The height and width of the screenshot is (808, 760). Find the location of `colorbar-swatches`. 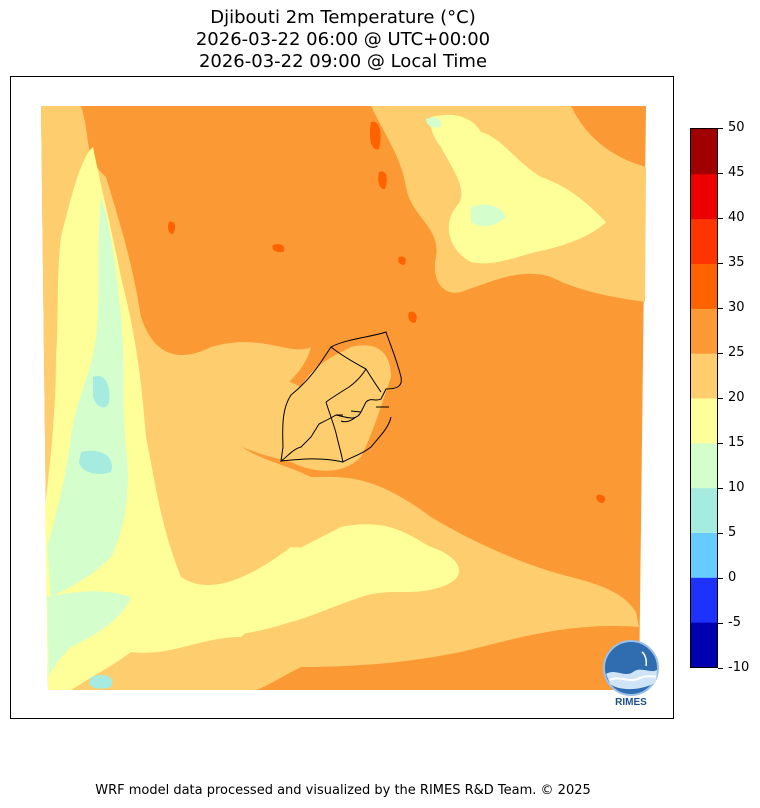

colorbar-swatches is located at coordinates (704, 398).